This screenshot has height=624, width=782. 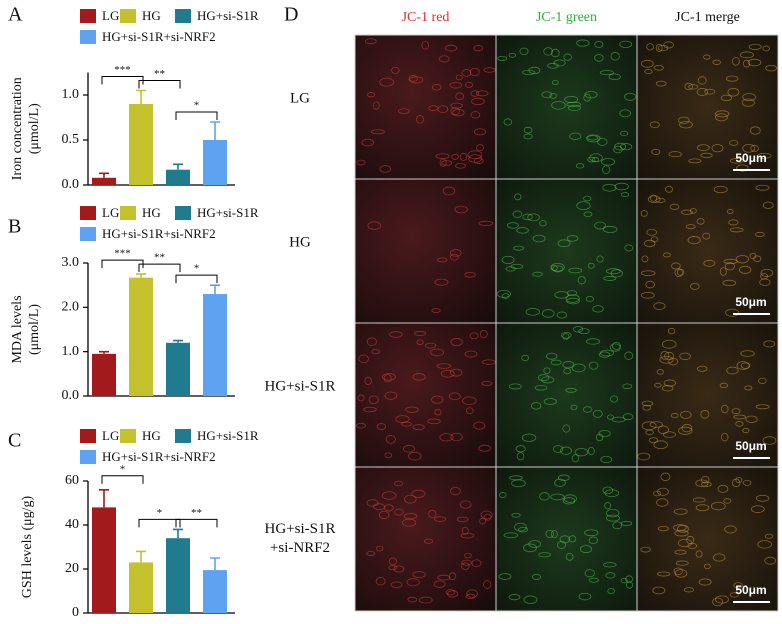 I want to click on error-bar, so click(x=215, y=564).